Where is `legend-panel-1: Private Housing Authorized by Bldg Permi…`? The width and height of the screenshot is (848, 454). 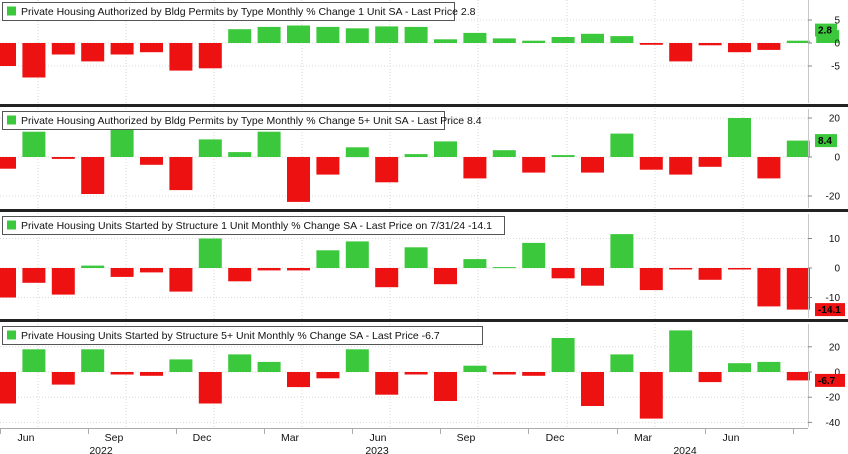
legend-panel-1: Private Housing Authorized by Bldg Permi… is located at coordinates (239, 11).